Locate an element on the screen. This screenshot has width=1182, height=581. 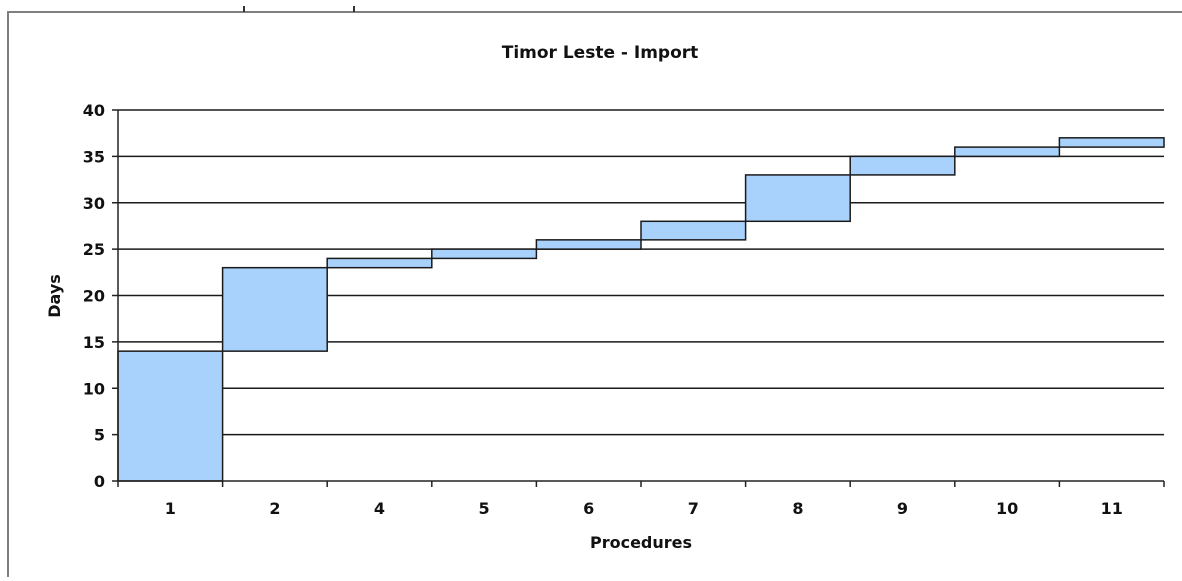
y-tick-labels: 0 5 10 15 20 25 30 35 40 is located at coordinates (94, 296).